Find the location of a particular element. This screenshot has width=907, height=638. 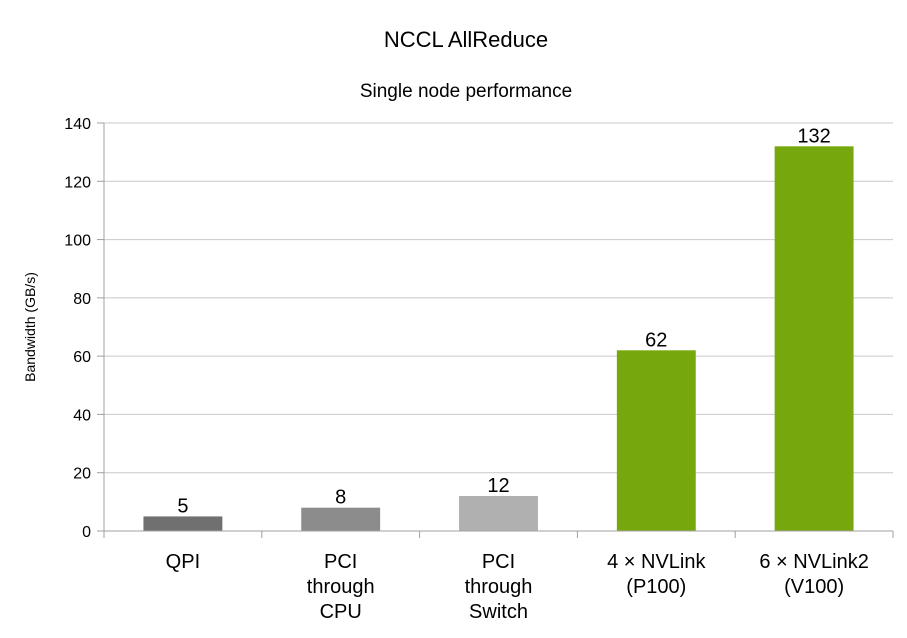

x-category-label: QPI is located at coordinates (183, 562).